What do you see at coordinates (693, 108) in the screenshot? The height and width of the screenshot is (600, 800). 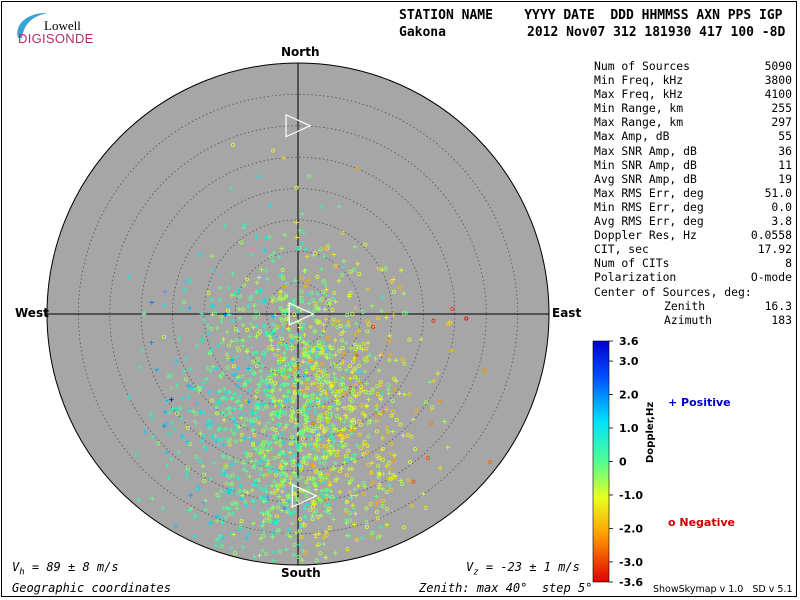 I see `stats-row: Min Range, km 255` at bounding box center [693, 108].